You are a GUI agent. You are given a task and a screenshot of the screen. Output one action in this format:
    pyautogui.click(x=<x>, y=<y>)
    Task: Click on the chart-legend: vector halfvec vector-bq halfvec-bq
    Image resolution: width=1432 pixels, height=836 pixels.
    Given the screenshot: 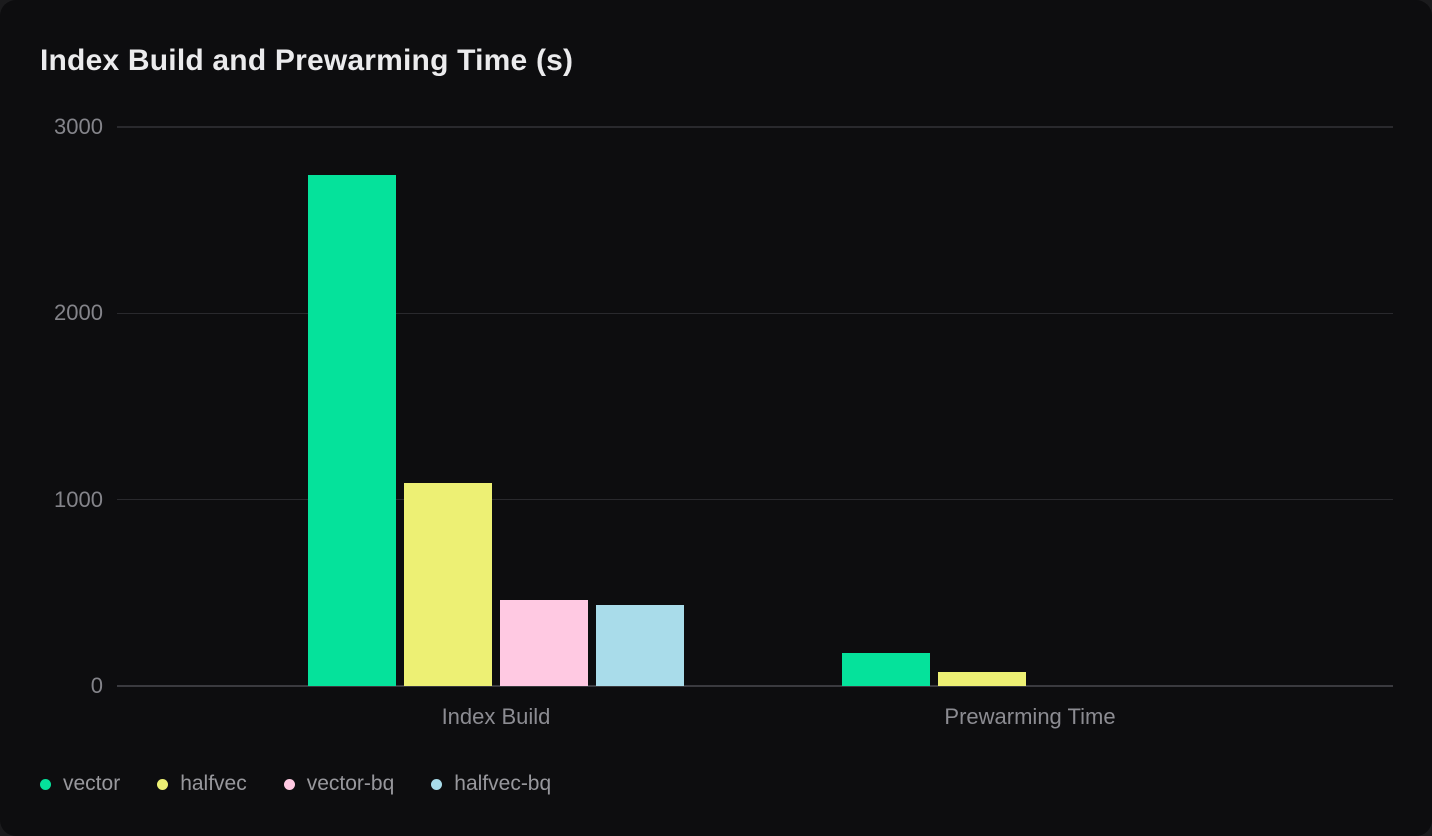 What is the action you would take?
    pyautogui.click(x=295, y=784)
    